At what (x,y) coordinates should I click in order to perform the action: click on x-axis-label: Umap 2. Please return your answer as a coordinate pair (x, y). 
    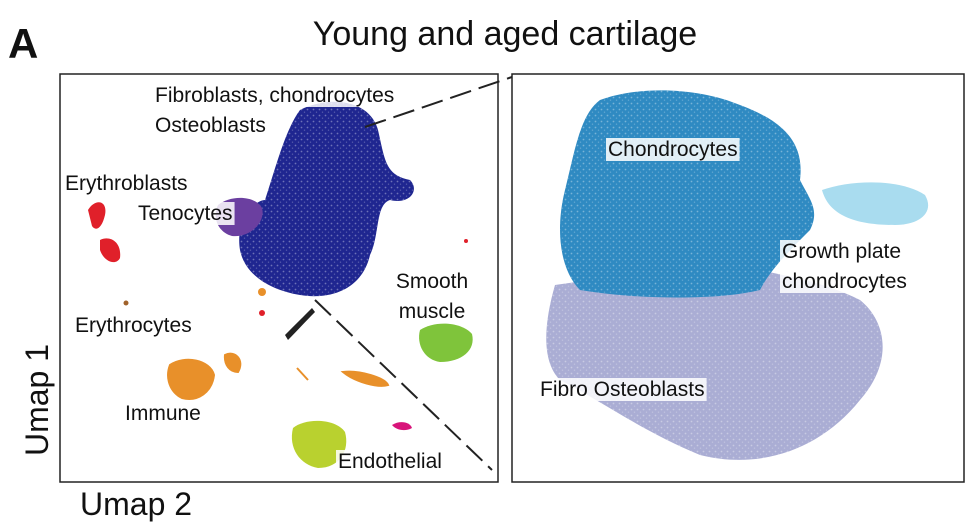
    Looking at the image, I should click on (136, 504).